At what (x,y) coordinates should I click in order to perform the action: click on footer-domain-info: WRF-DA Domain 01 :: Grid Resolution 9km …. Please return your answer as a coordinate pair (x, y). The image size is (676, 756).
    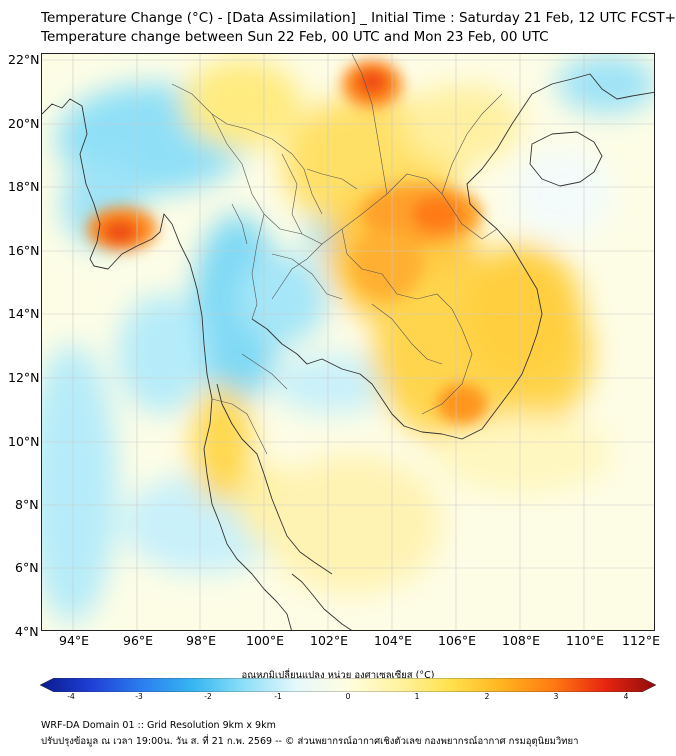
    Looking at the image, I should click on (158, 725).